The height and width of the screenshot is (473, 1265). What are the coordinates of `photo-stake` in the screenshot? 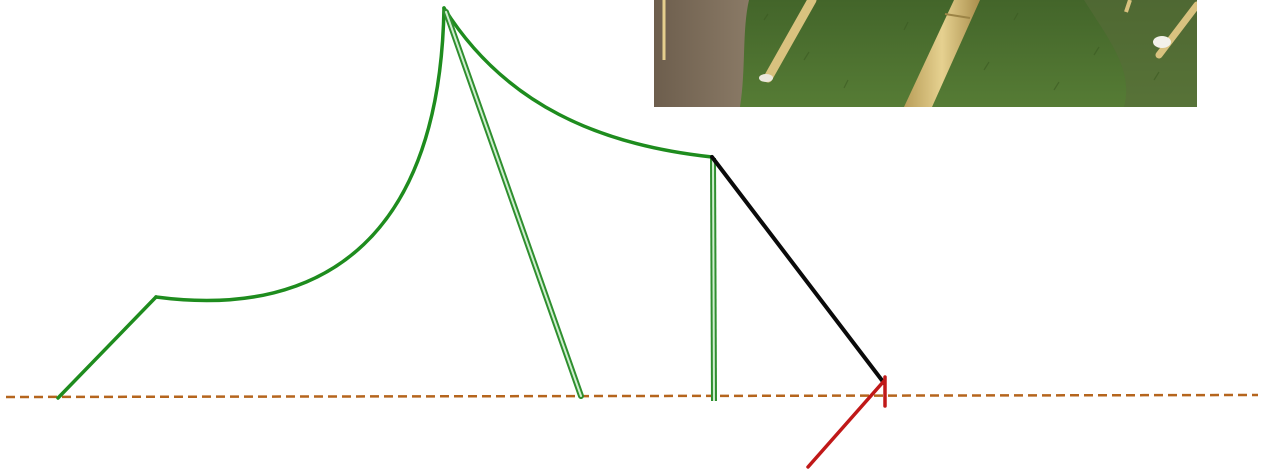 It's located at (790, 41).